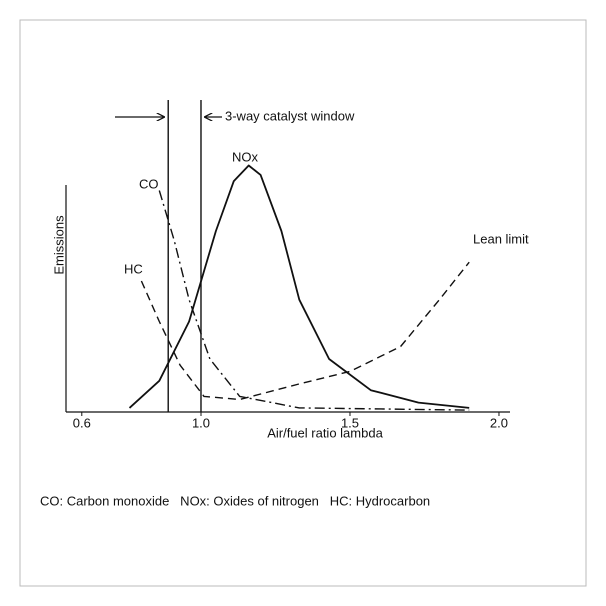  What do you see at coordinates (245, 156) in the screenshot?
I see `series-label: NOx` at bounding box center [245, 156].